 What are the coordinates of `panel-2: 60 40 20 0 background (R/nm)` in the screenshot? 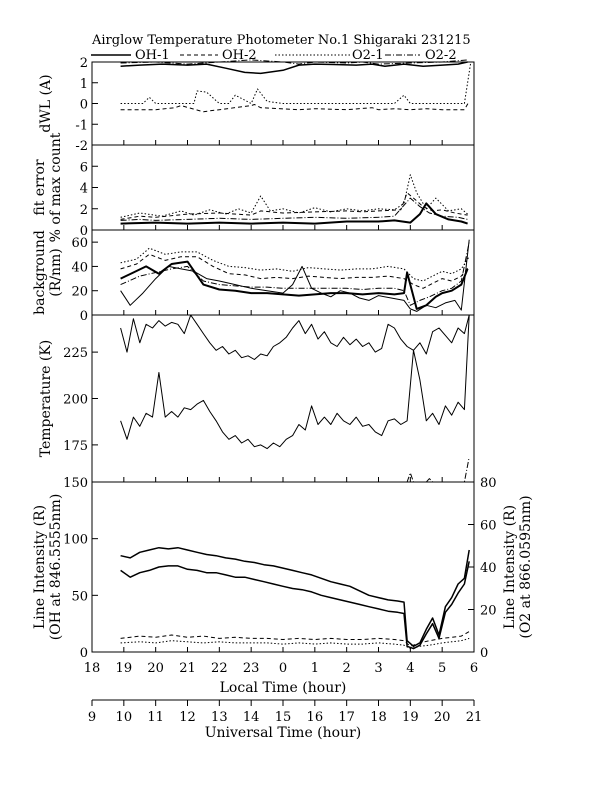 It's located at (253, 276).